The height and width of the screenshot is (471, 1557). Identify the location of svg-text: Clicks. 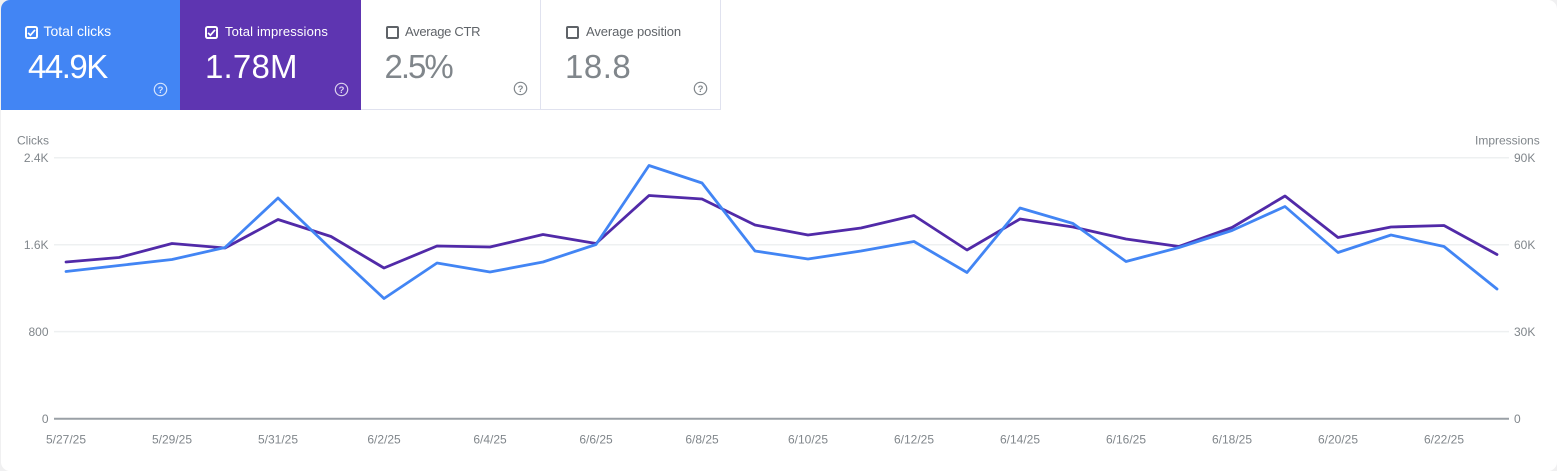
(33, 141).